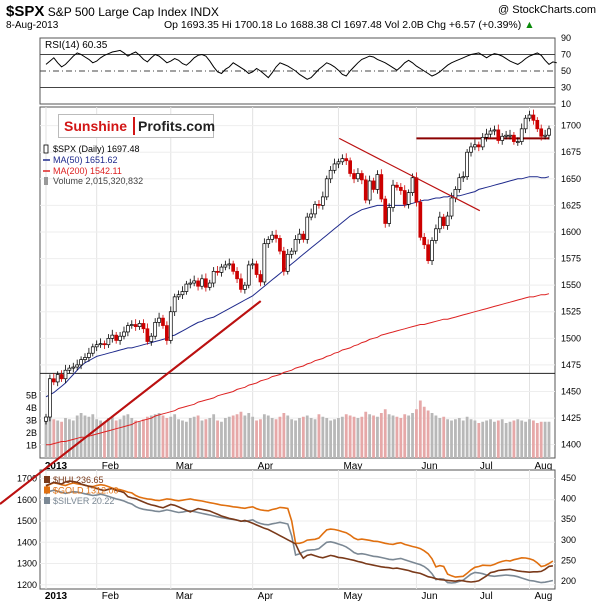 This screenshot has width=602, height=602. What do you see at coordinates (571, 365) in the screenshot?
I see `price-tick-1475: 1475` at bounding box center [571, 365].